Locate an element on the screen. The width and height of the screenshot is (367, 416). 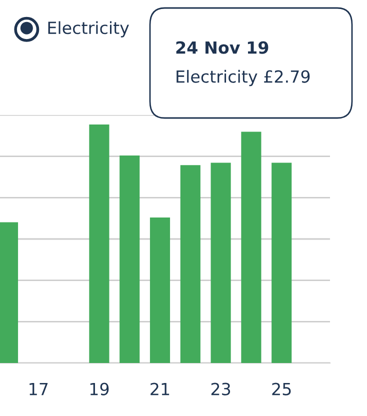
x-tick-label: 23 is located at coordinates (220, 389).